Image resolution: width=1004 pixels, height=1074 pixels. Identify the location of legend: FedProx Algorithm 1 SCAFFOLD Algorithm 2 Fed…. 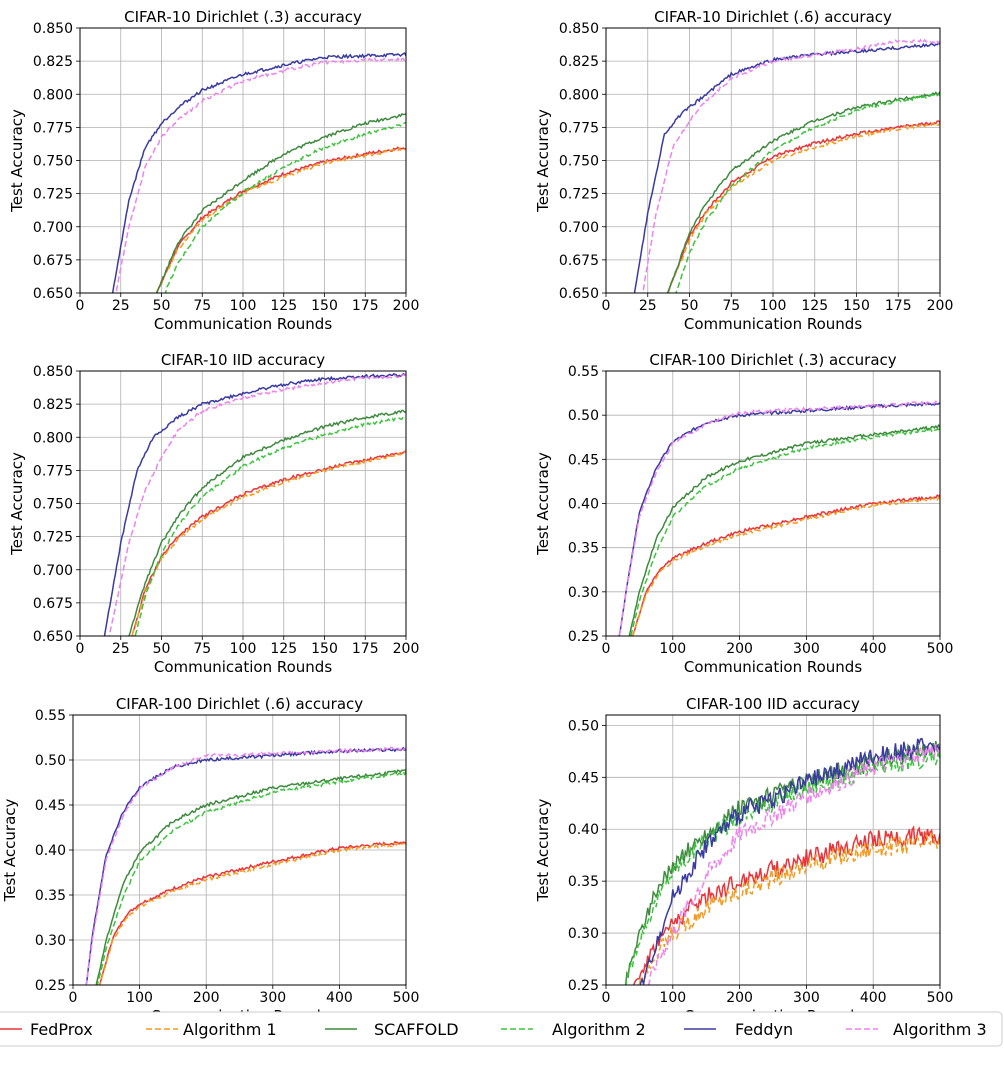
(501, 1029).